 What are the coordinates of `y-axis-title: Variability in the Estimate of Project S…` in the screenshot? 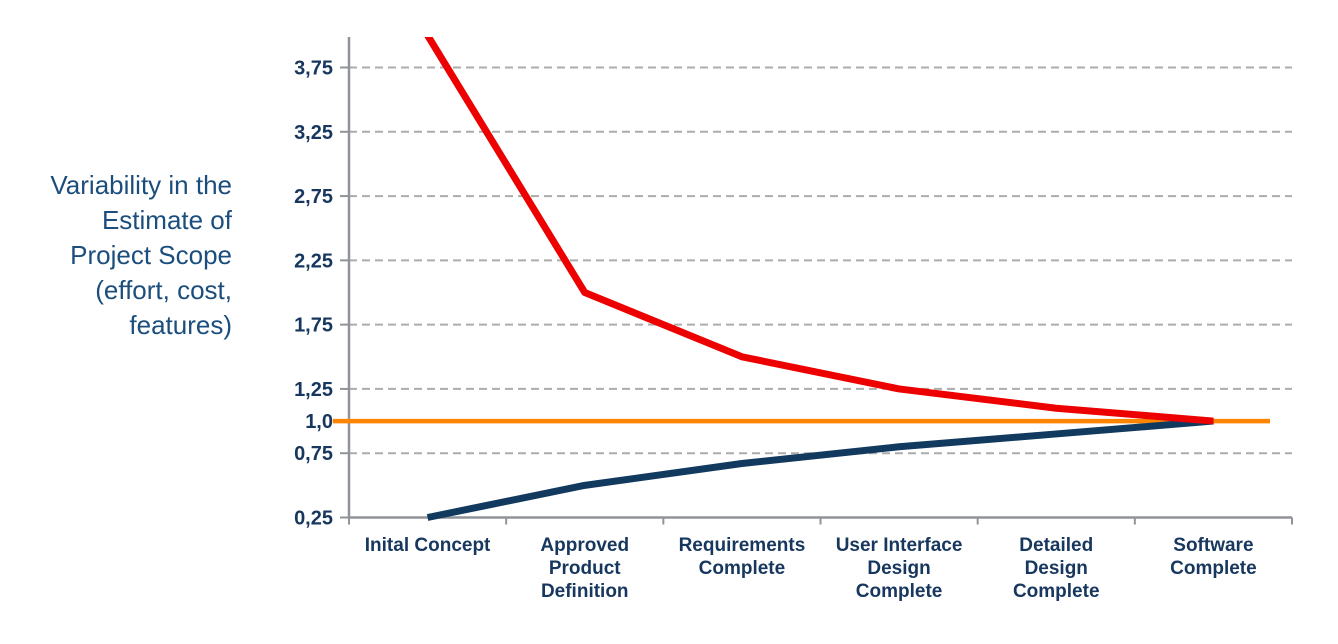 It's located at (141, 255).